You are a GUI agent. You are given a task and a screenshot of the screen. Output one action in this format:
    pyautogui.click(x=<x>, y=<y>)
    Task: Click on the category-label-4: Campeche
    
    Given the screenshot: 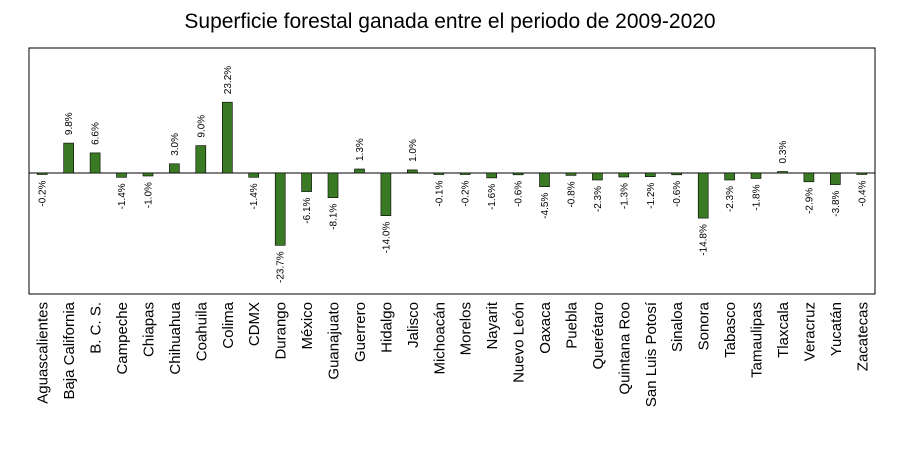 What is the action you would take?
    pyautogui.click(x=122, y=338)
    